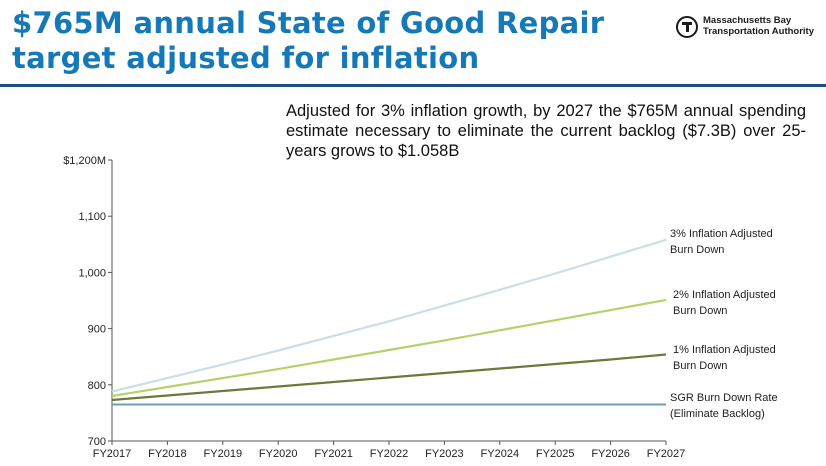 This screenshot has height=466, width=826. Describe the element at coordinates (697, 250) in the screenshot. I see `series-label-three: Burn Down` at that location.